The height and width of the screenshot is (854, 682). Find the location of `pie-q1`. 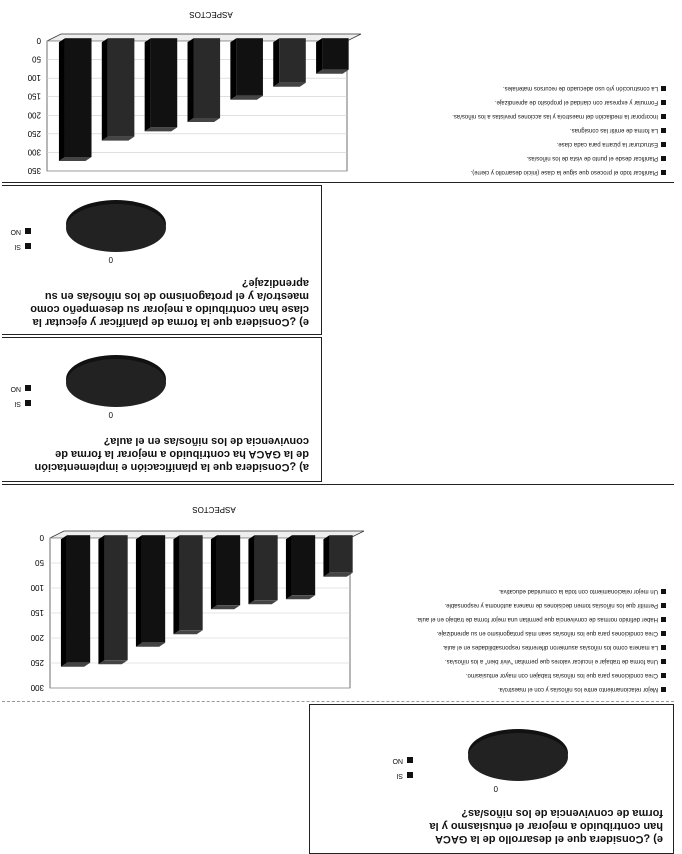

pie-q1 is located at coordinates (518, 755).